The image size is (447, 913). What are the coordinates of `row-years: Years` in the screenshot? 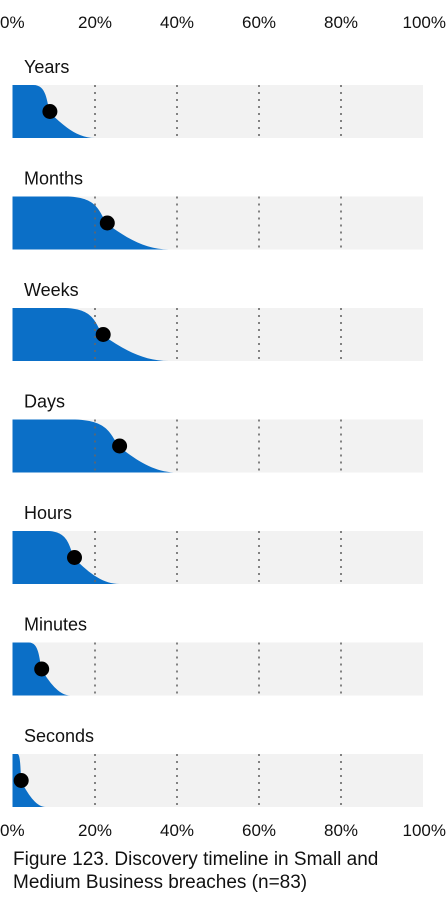 It's located at (217, 97).